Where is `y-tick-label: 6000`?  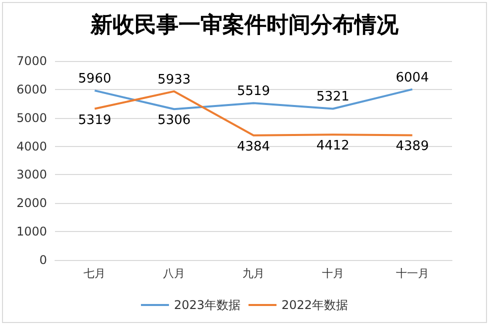 y-tick-label: 6000 is located at coordinates (31, 89).